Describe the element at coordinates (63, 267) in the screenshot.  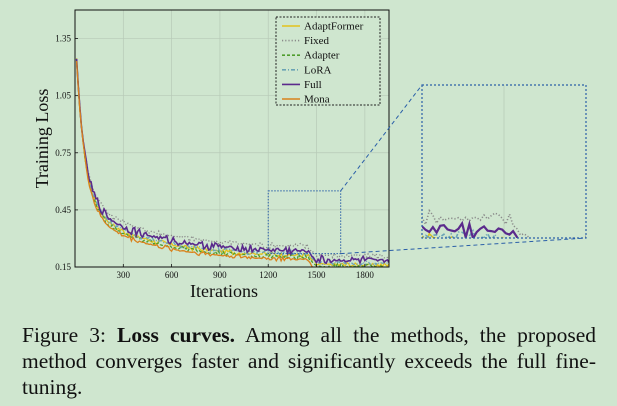
I see `y-tick-label: 0.15` at that location.